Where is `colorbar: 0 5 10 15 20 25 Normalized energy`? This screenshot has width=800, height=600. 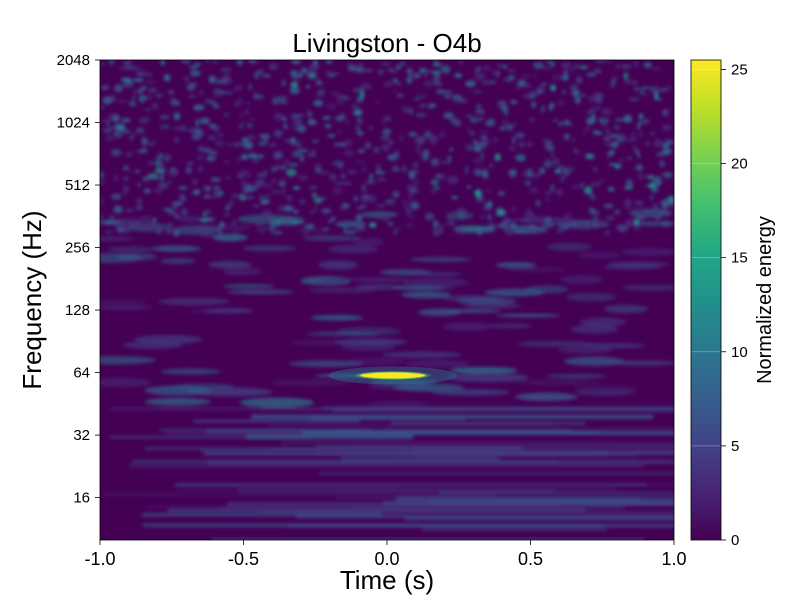 colorbar: 0 5 10 15 20 25 Normalized energy is located at coordinates (733, 304).